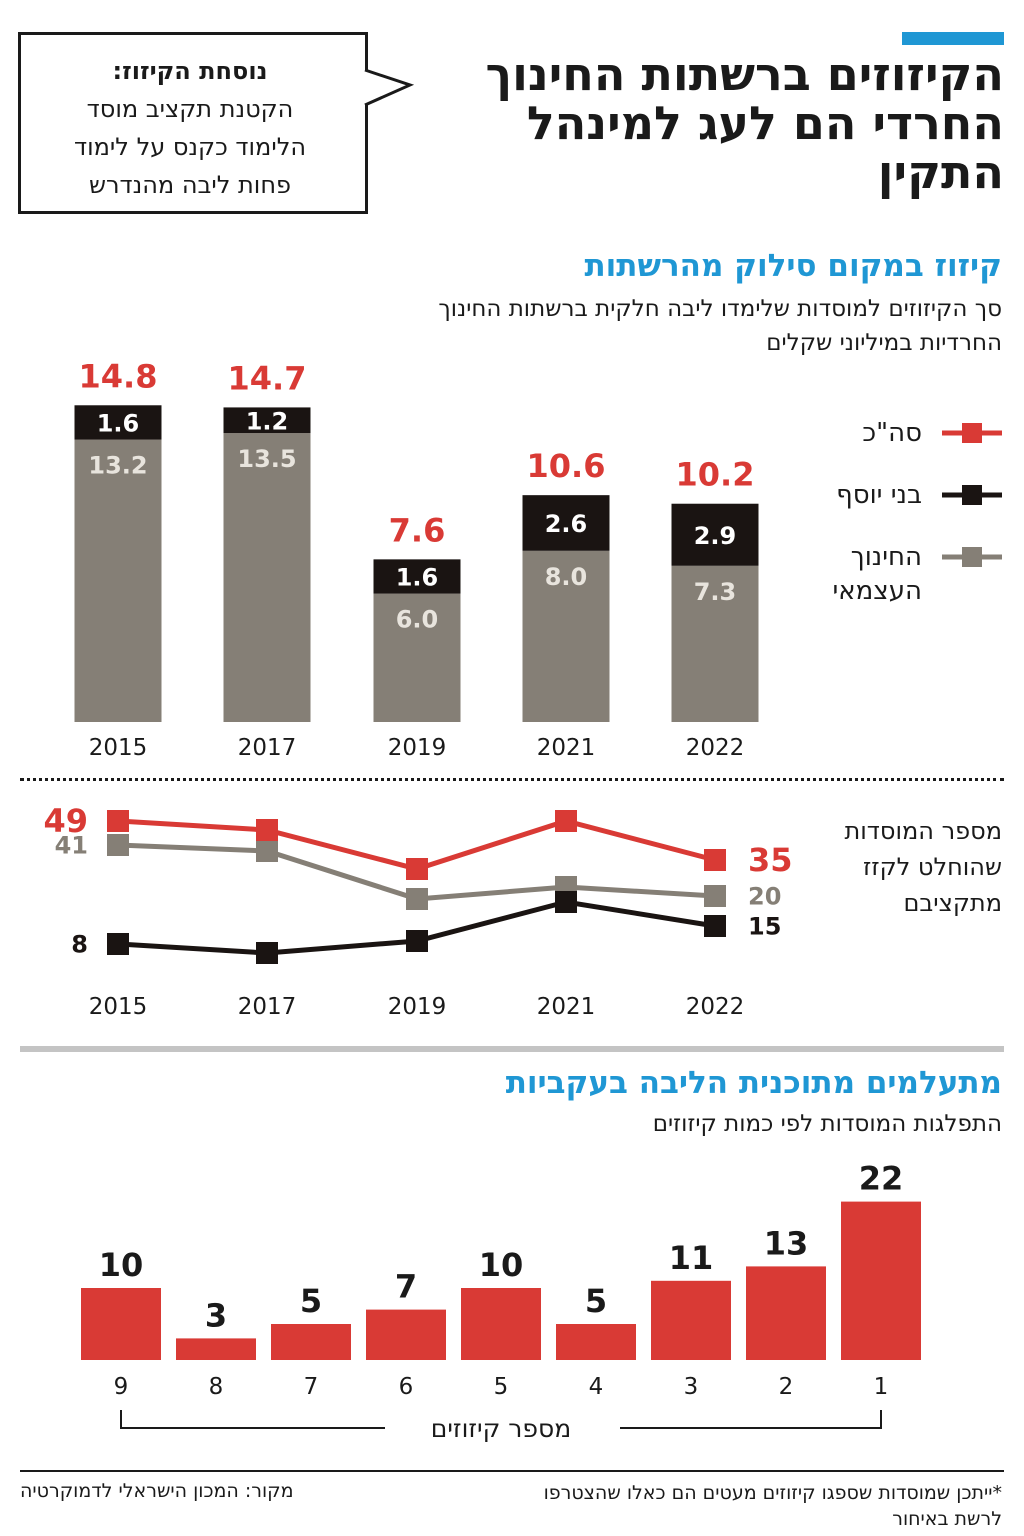 This screenshot has width=1024, height=1536. Describe the element at coordinates (267, 1007) in the screenshot. I see `x-tick-label: 2017` at that location.